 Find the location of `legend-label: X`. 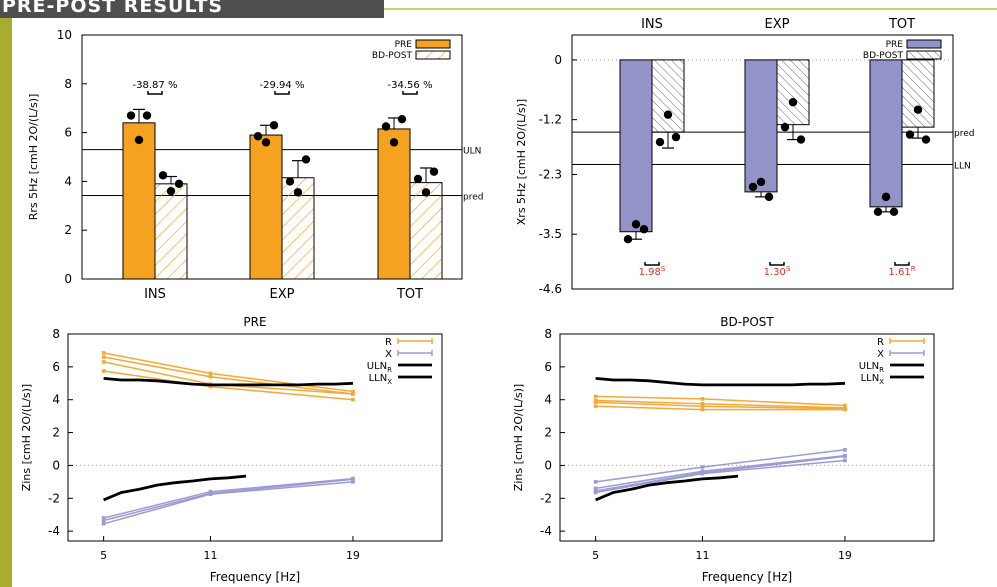

legend-label: X is located at coordinates (880, 354).